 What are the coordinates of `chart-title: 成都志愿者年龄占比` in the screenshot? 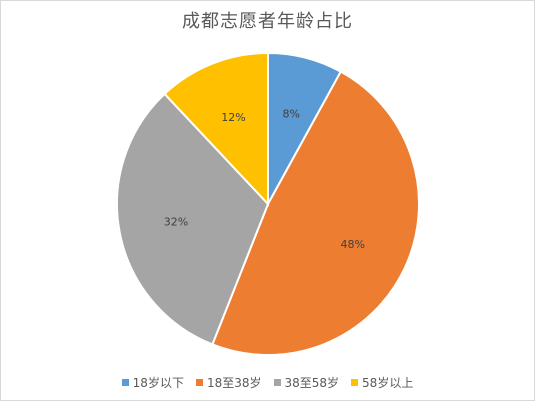 It's located at (267, 21).